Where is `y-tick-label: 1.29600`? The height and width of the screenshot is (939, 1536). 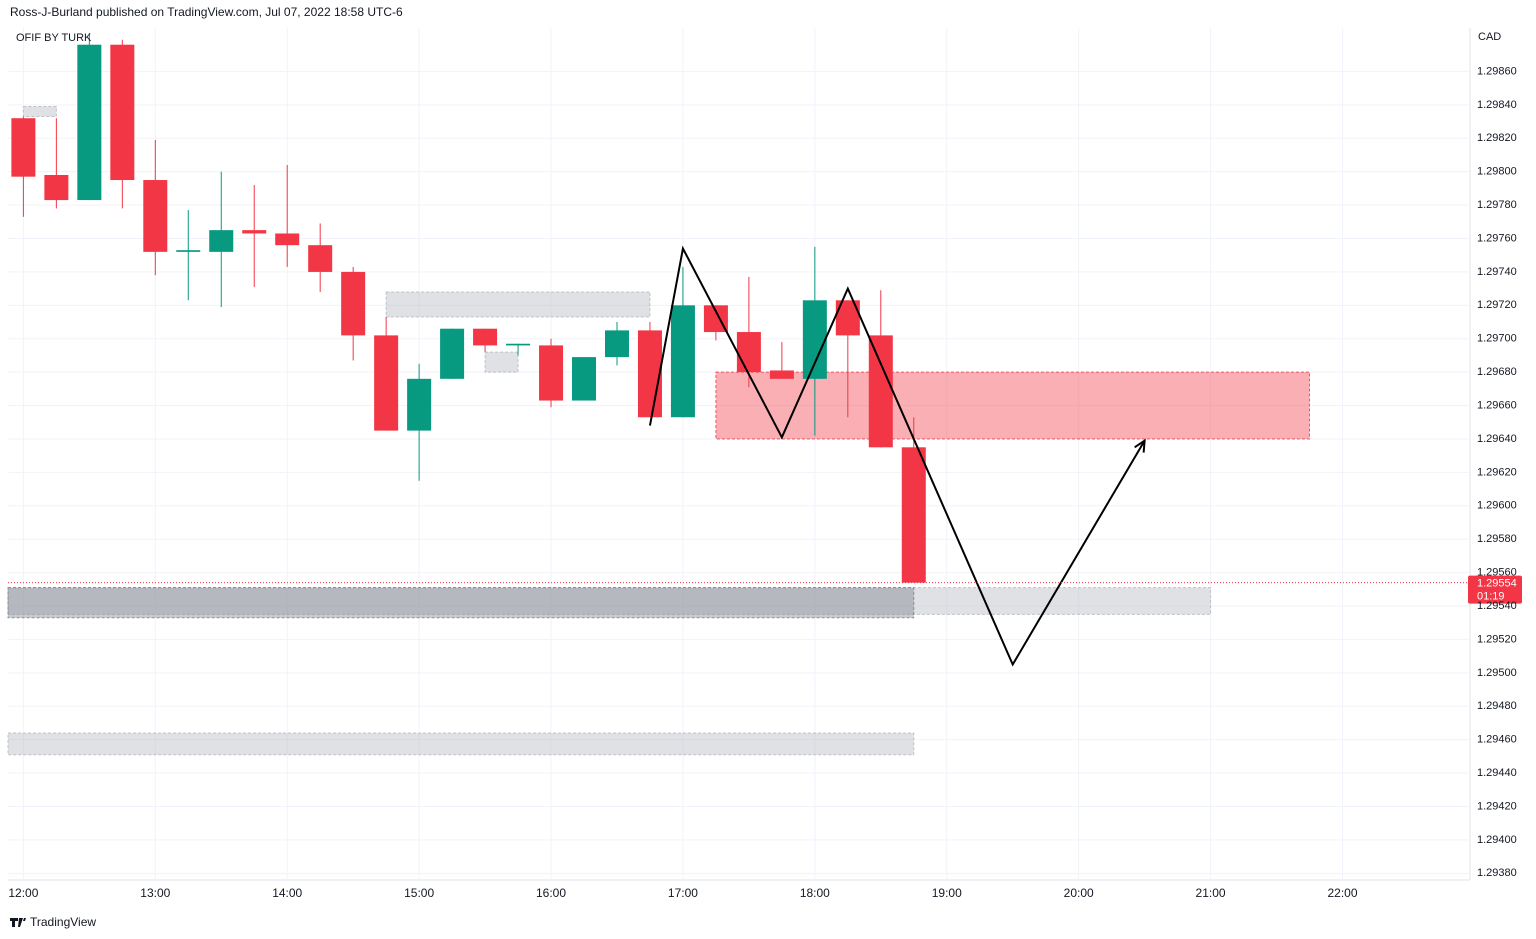 y-tick-label: 1.29600 is located at coordinates (1497, 506).